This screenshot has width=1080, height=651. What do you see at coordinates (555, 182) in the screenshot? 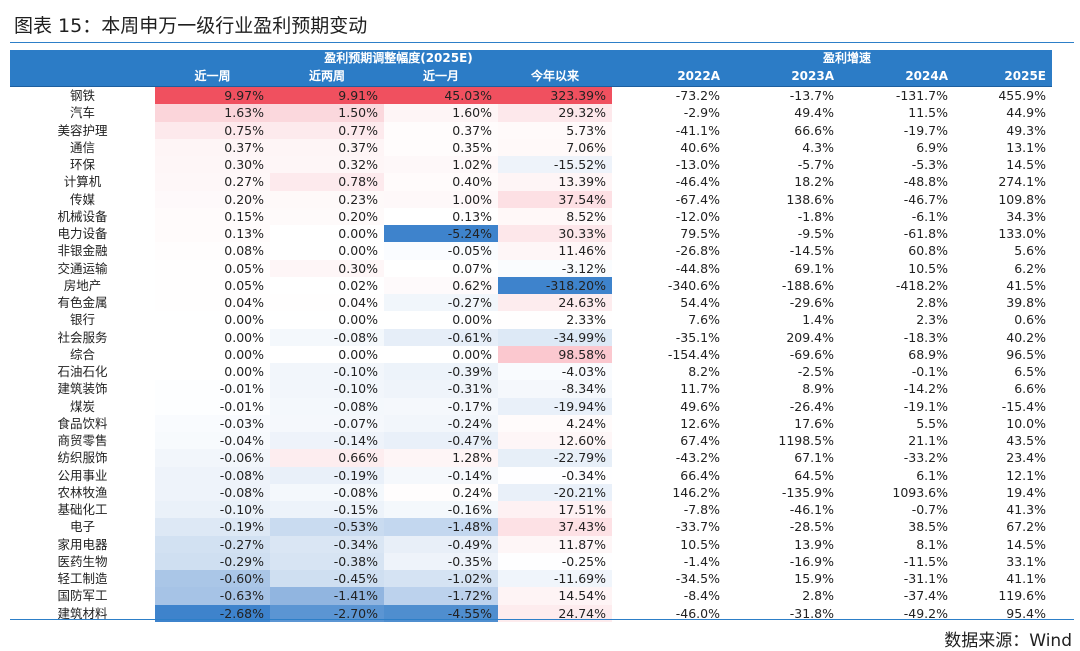
I see `cell-ytd: 13.39%` at bounding box center [555, 182].